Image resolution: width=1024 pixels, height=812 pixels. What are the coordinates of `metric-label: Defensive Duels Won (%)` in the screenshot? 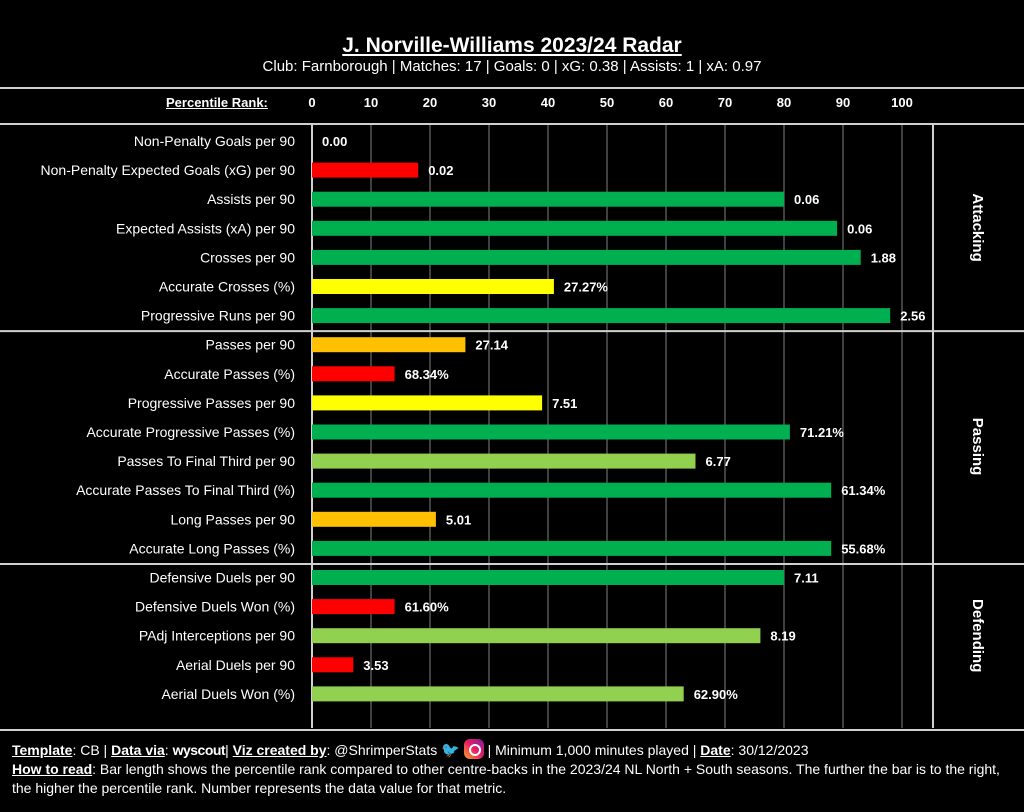 It's located at (215, 607).